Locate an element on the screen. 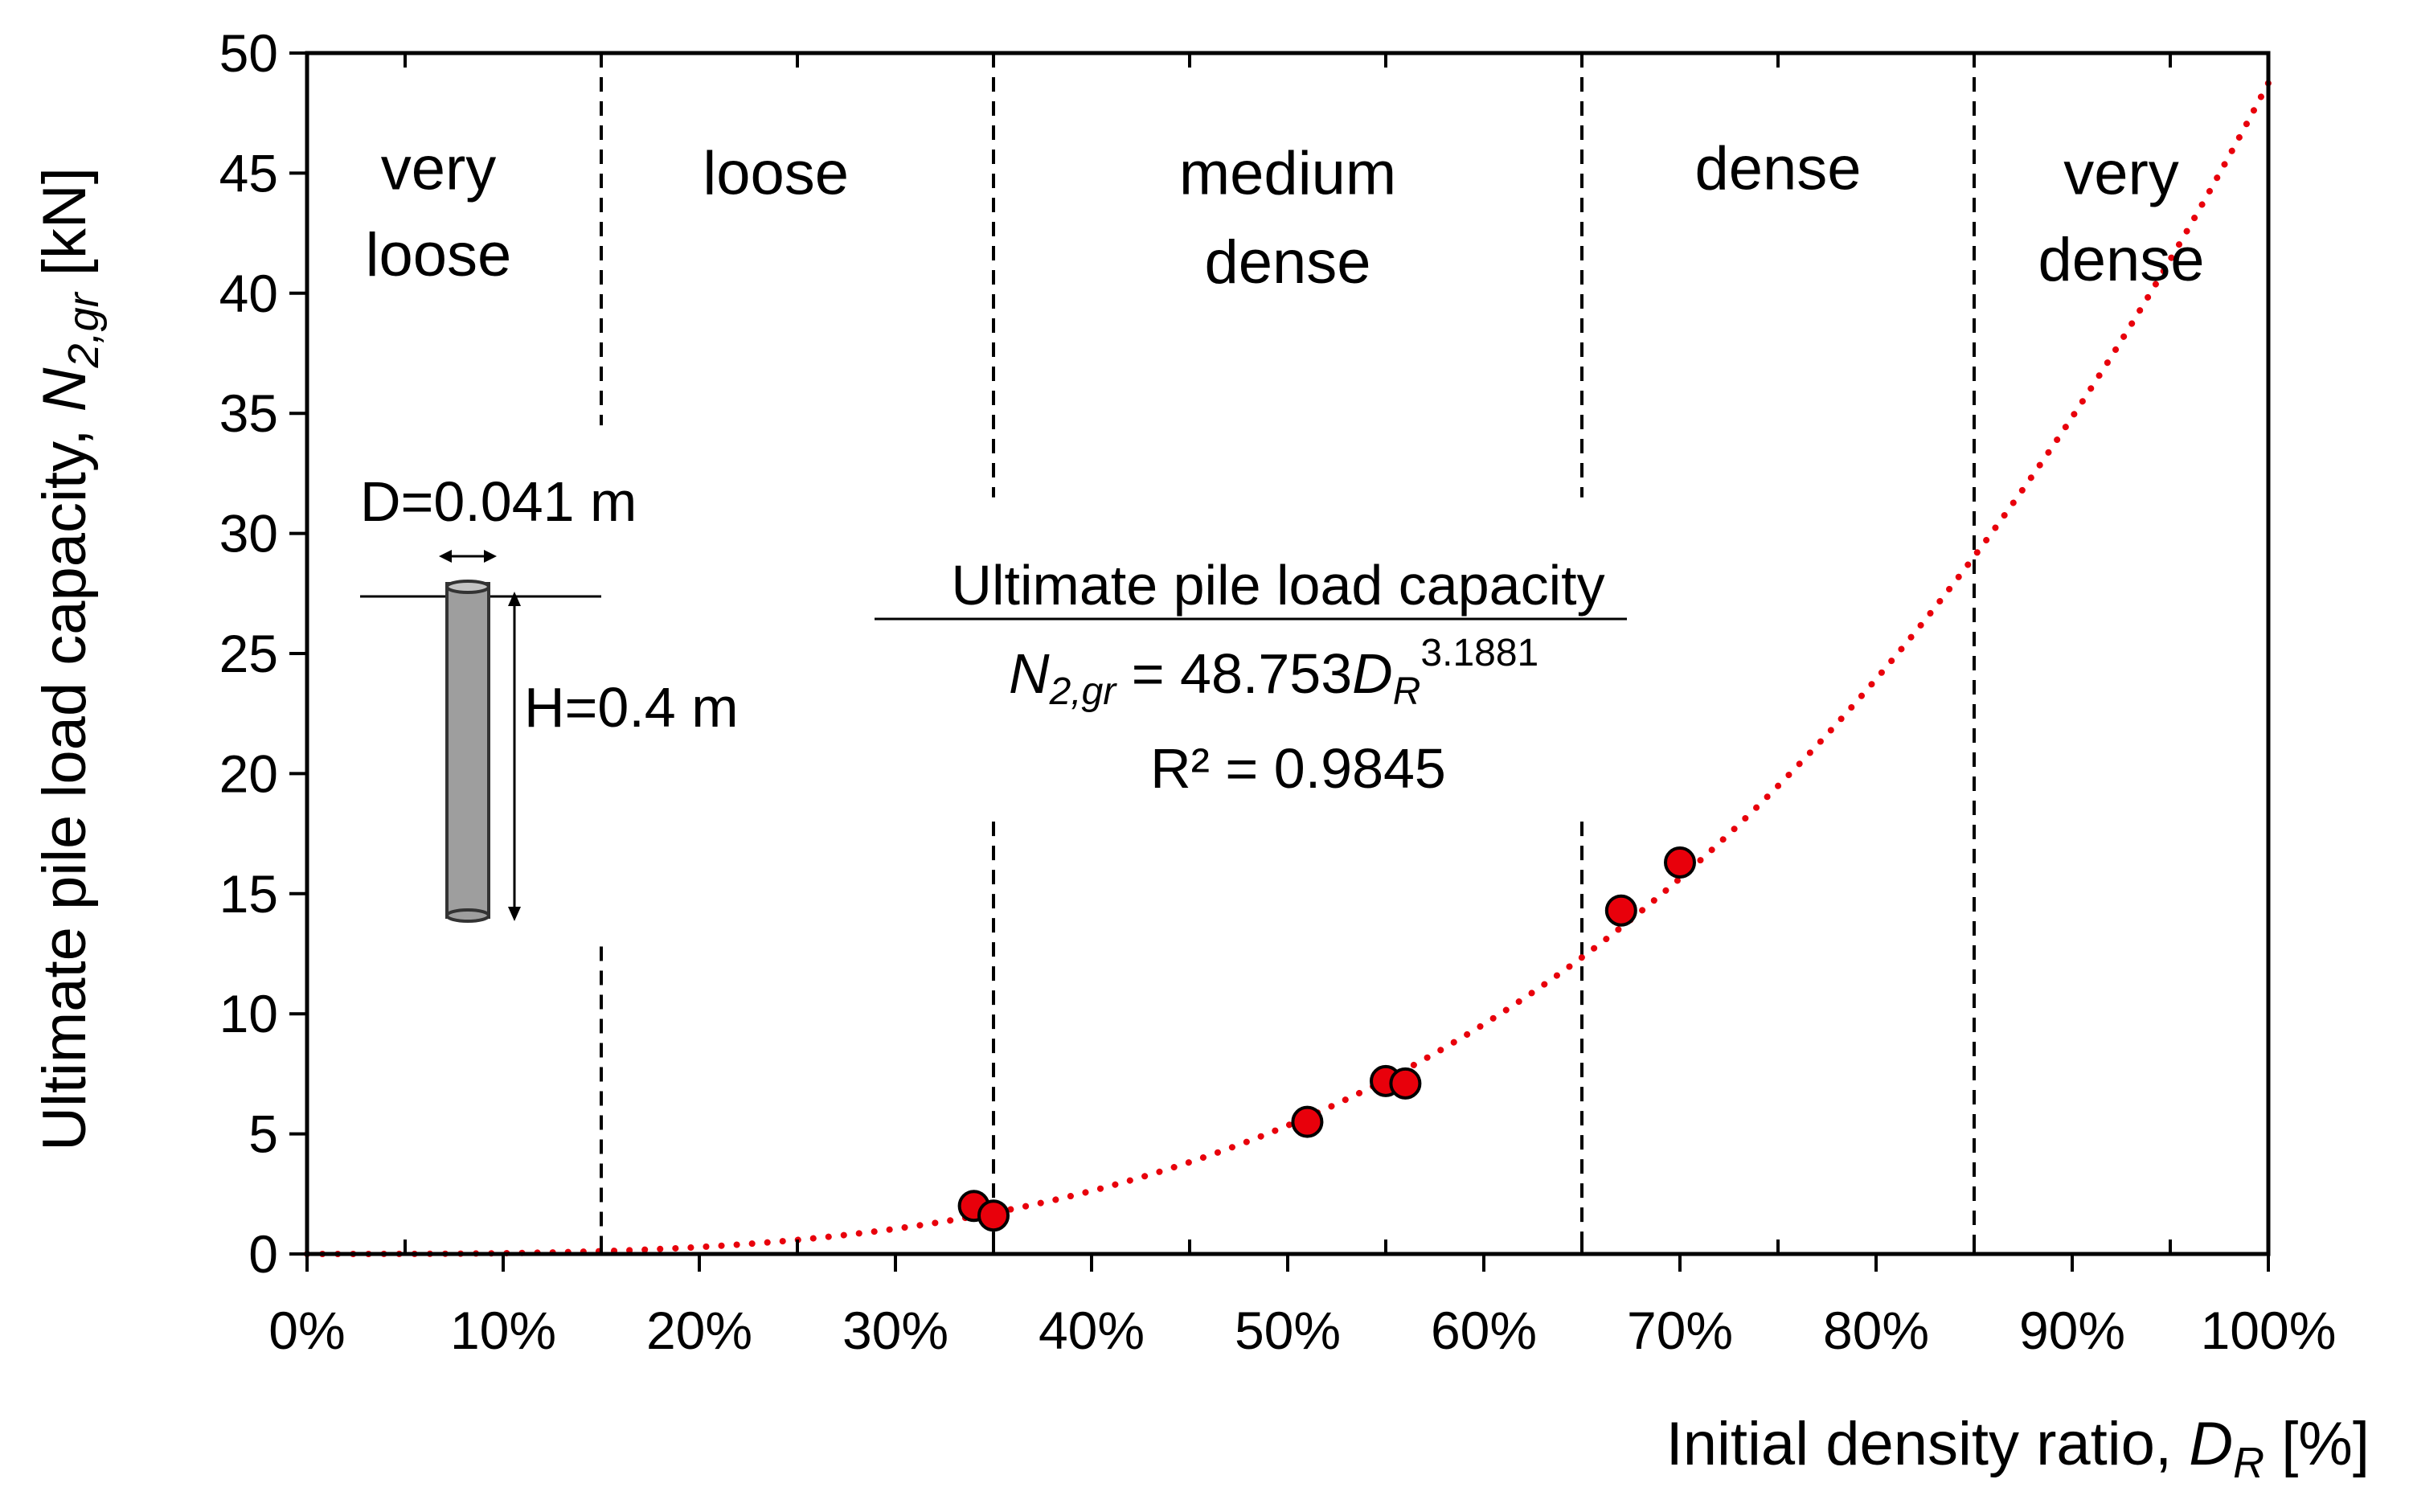 This screenshot has height=1512, width=2409. r-squared: R² = 0.9845 is located at coordinates (1298, 768).